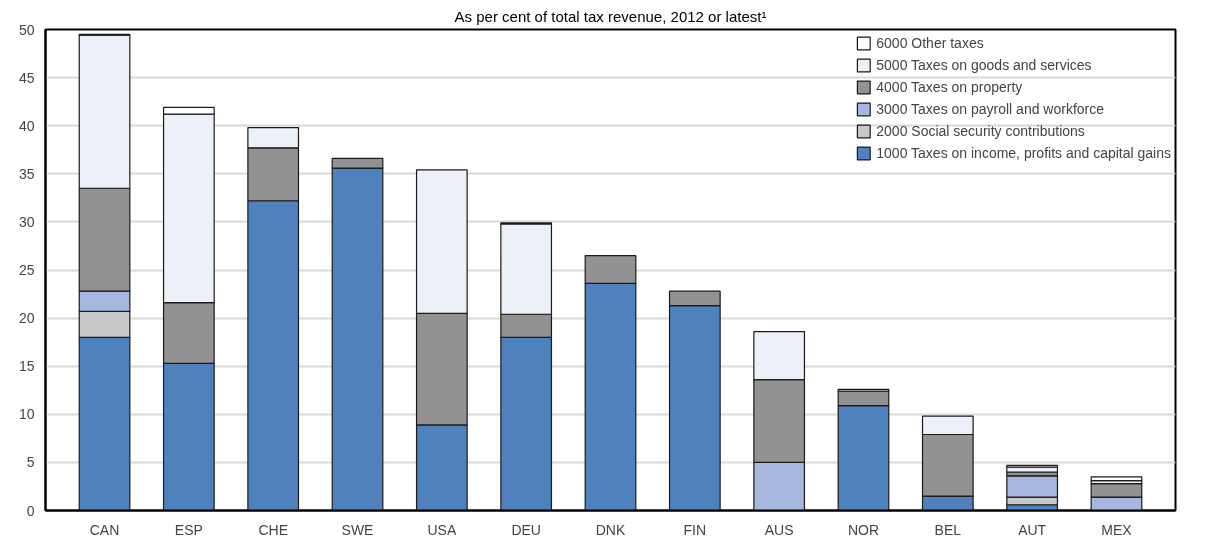 This screenshot has height=545, width=1207. Describe the element at coordinates (779, 529) in the screenshot. I see `x-tick-label: AUS` at that location.